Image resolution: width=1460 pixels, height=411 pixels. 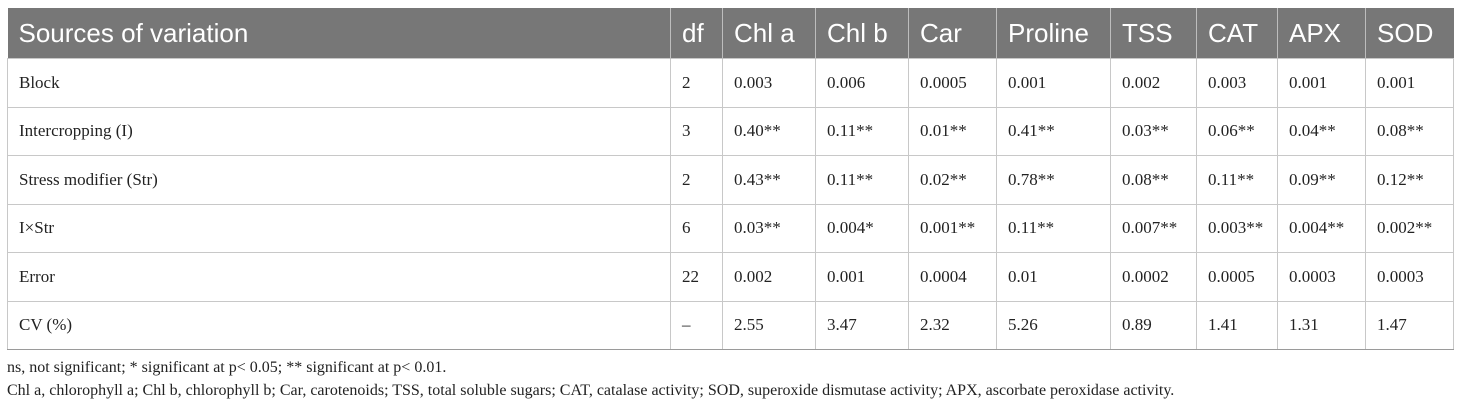 What do you see at coordinates (696, 325) in the screenshot?
I see `table-cell: –` at bounding box center [696, 325].